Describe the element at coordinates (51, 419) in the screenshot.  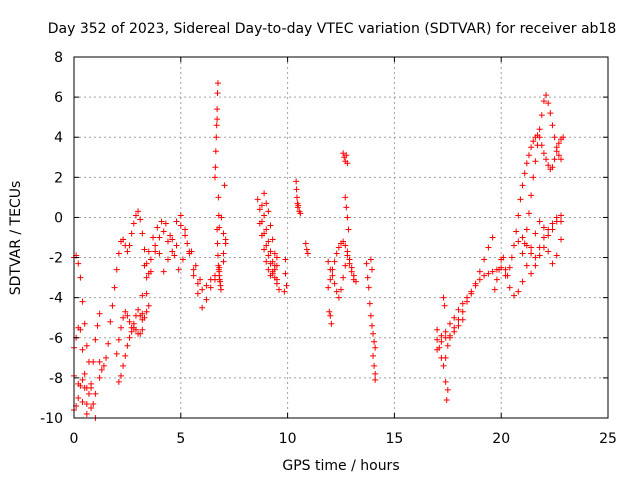
I see `y-tick-label: -10` at that location.